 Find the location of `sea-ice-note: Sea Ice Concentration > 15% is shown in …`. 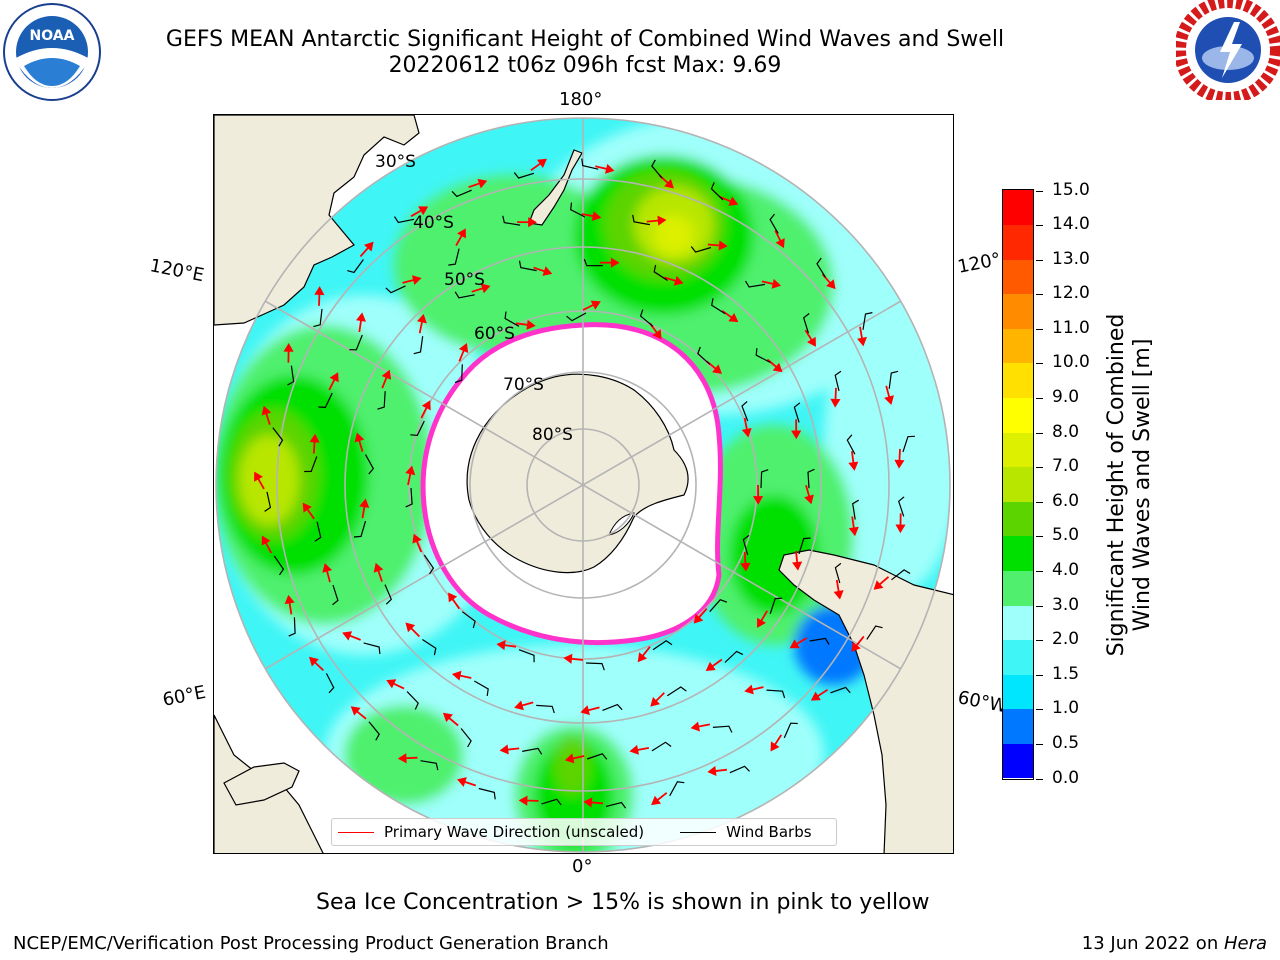

sea-ice-note: Sea Ice Concentration > 15% is shown in … is located at coordinates (623, 902).